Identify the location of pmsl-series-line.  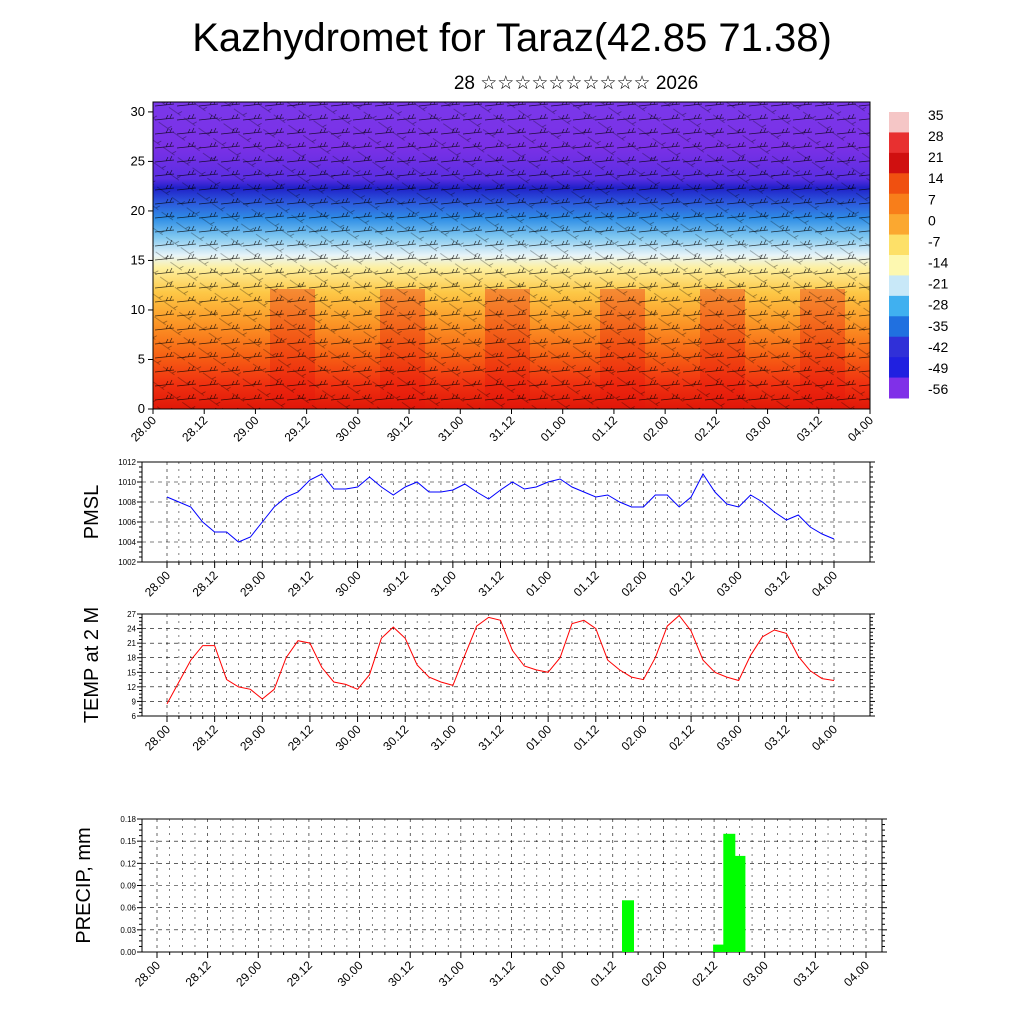
(500, 508).